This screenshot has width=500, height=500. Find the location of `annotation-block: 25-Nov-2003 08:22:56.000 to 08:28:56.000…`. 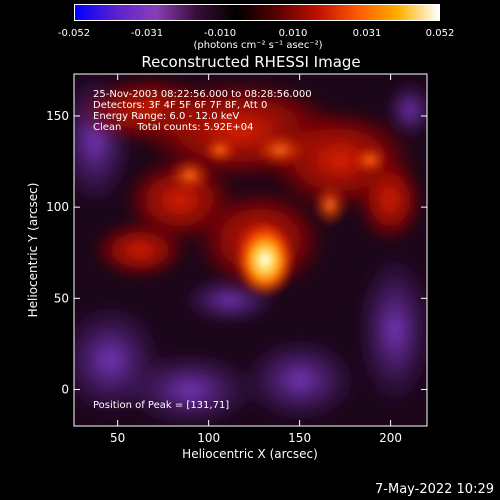

annotation-block: 25-Nov-2003 08:22:56.000 to 08:28:56.000… is located at coordinates (202, 111).